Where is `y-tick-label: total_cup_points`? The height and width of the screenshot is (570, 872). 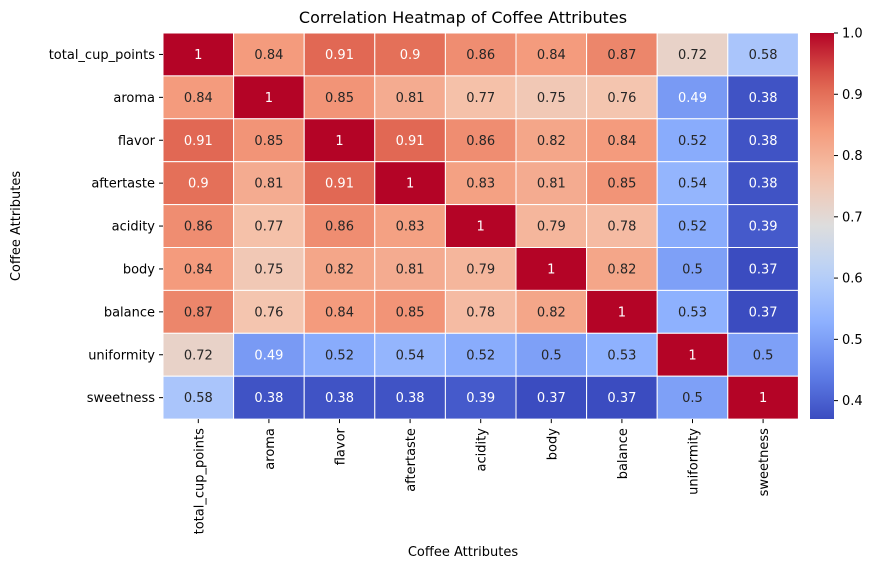
y-tick-label: total_cup_points is located at coordinates (102, 55).